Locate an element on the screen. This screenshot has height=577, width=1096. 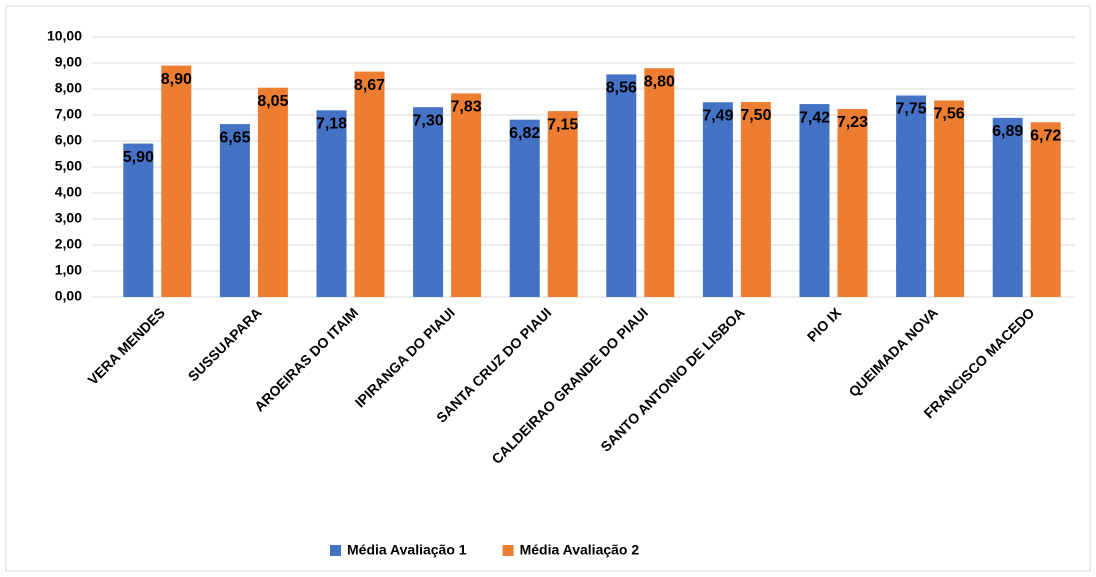
data-label: 8,80 is located at coordinates (659, 81).